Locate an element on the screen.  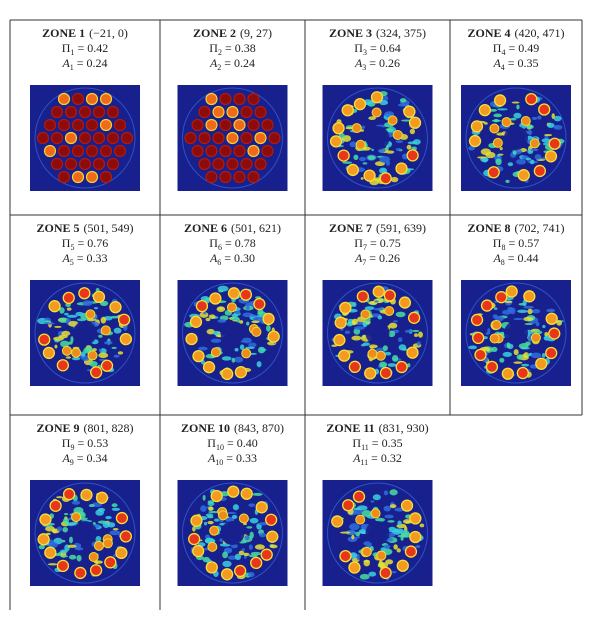
a-value: = 0.33 is located at coordinates (91, 258).